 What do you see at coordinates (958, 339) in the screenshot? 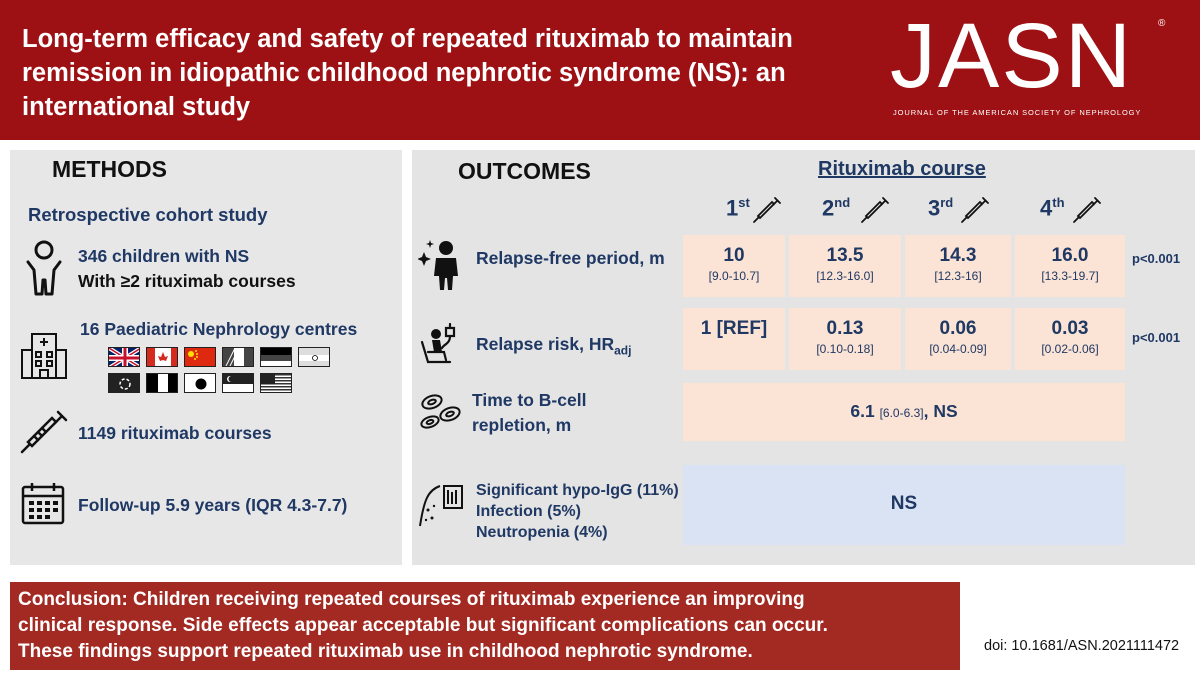
I see `relapse-risk-cell: 0.06 [0.04-0.09]` at bounding box center [958, 339].